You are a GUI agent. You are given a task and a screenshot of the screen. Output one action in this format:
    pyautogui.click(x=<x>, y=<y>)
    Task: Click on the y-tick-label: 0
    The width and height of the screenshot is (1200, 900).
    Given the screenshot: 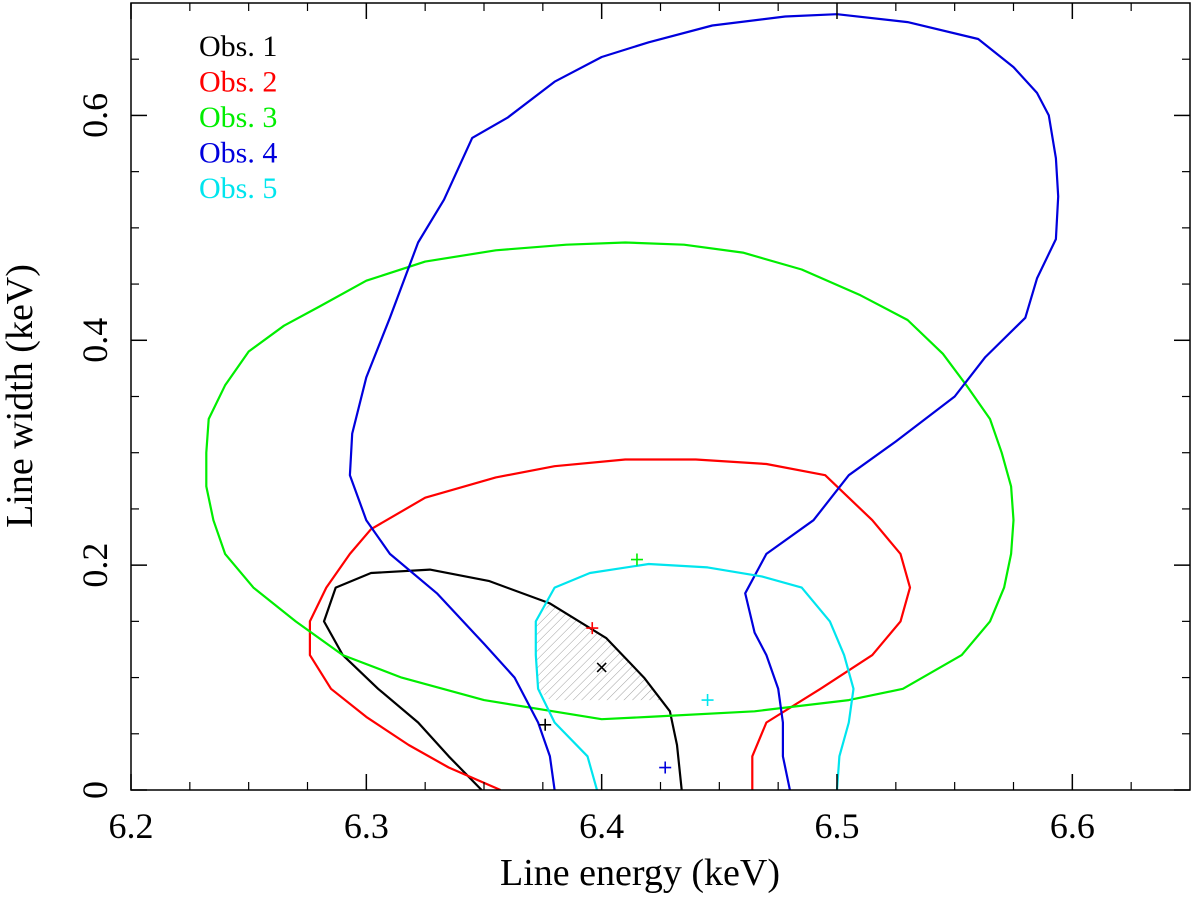 What is the action you would take?
    pyautogui.click(x=95, y=790)
    